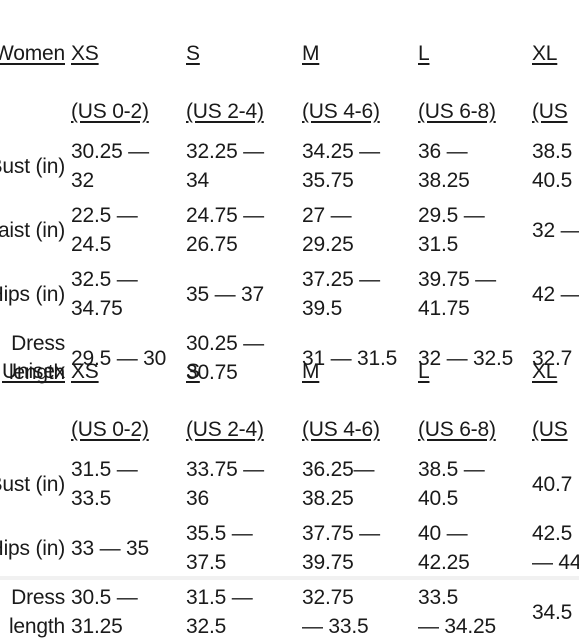 This screenshot has height=644, width=579. What do you see at coordinates (225, 358) in the screenshot?
I see `cell-value: 30.25 — 30.75` at bounding box center [225, 358].